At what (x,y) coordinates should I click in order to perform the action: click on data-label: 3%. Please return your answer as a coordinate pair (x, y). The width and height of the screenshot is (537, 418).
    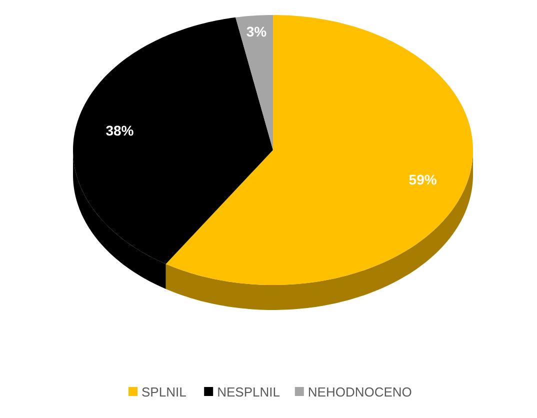
    Looking at the image, I should click on (257, 32).